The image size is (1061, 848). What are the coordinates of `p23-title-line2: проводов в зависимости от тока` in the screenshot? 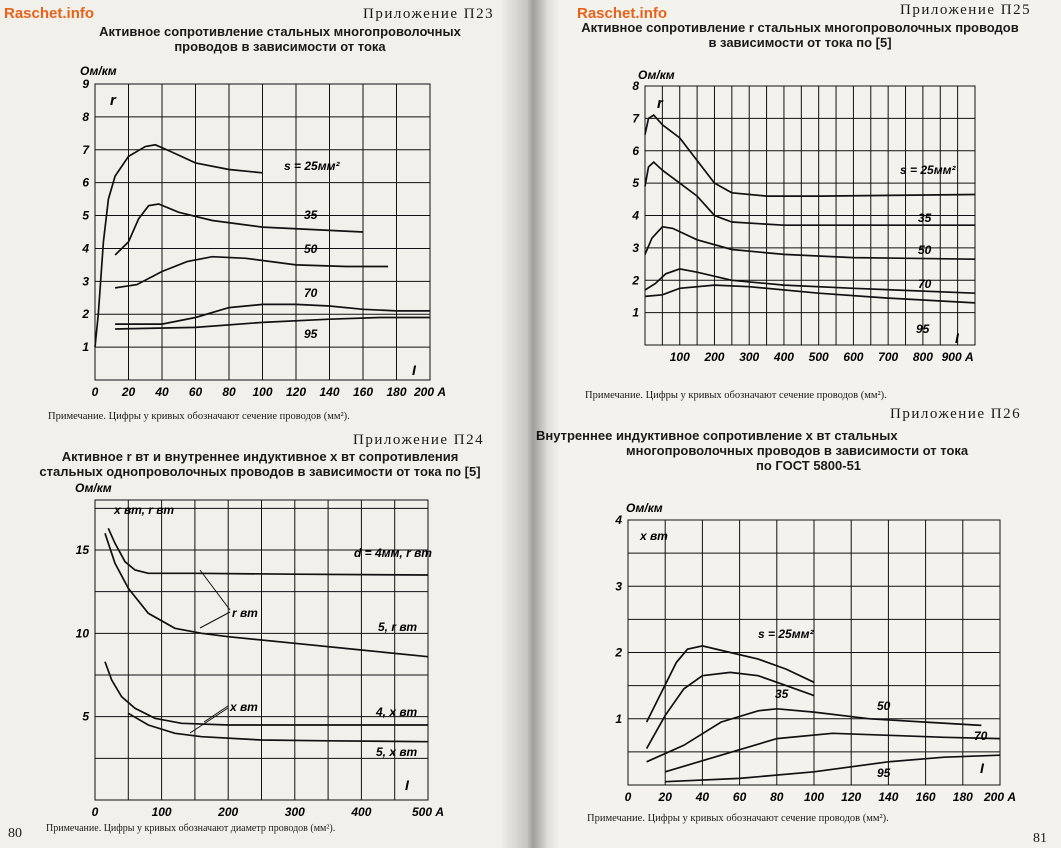 It's located at (280, 46).